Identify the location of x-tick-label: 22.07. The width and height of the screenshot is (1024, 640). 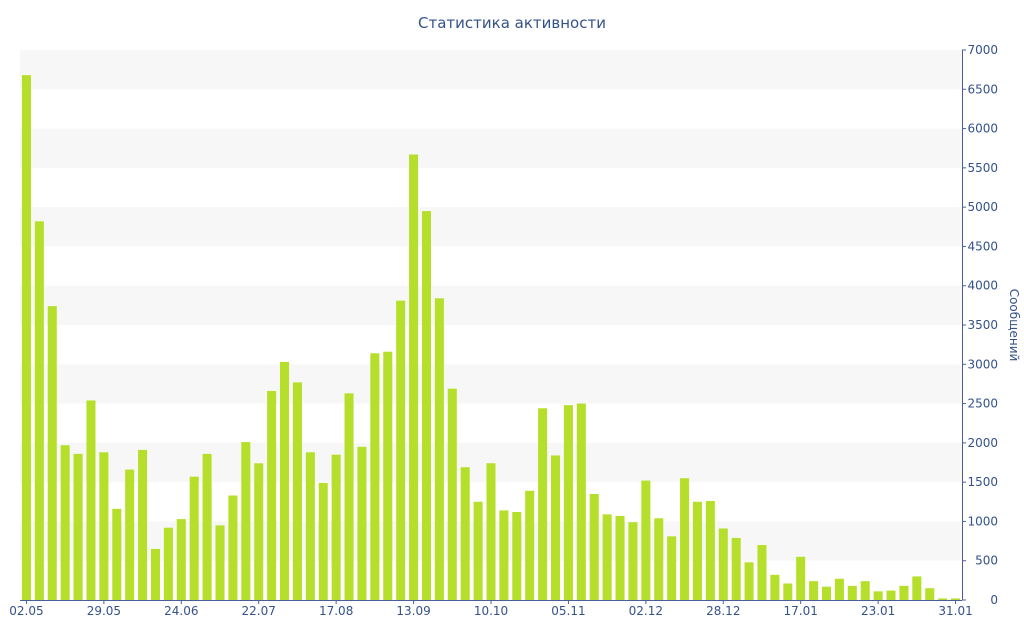
(259, 611).